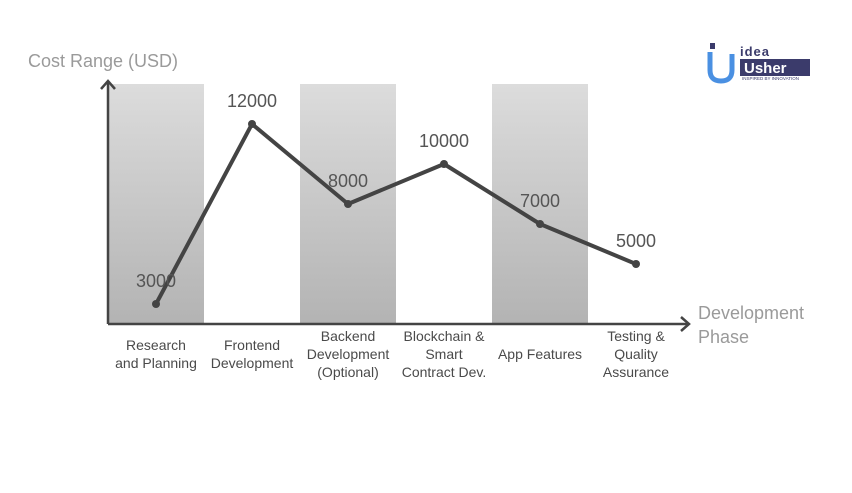 The height and width of the screenshot is (493, 852). Describe the element at coordinates (252, 354) in the screenshot. I see `category-label-1: Frontend Development` at that location.